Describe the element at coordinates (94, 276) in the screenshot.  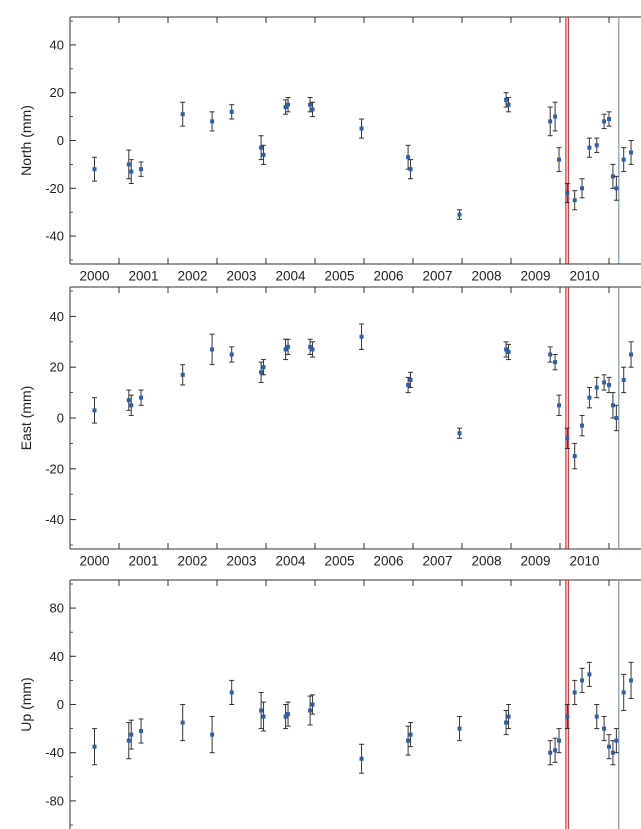
I see `year-label: 2000` at that location.